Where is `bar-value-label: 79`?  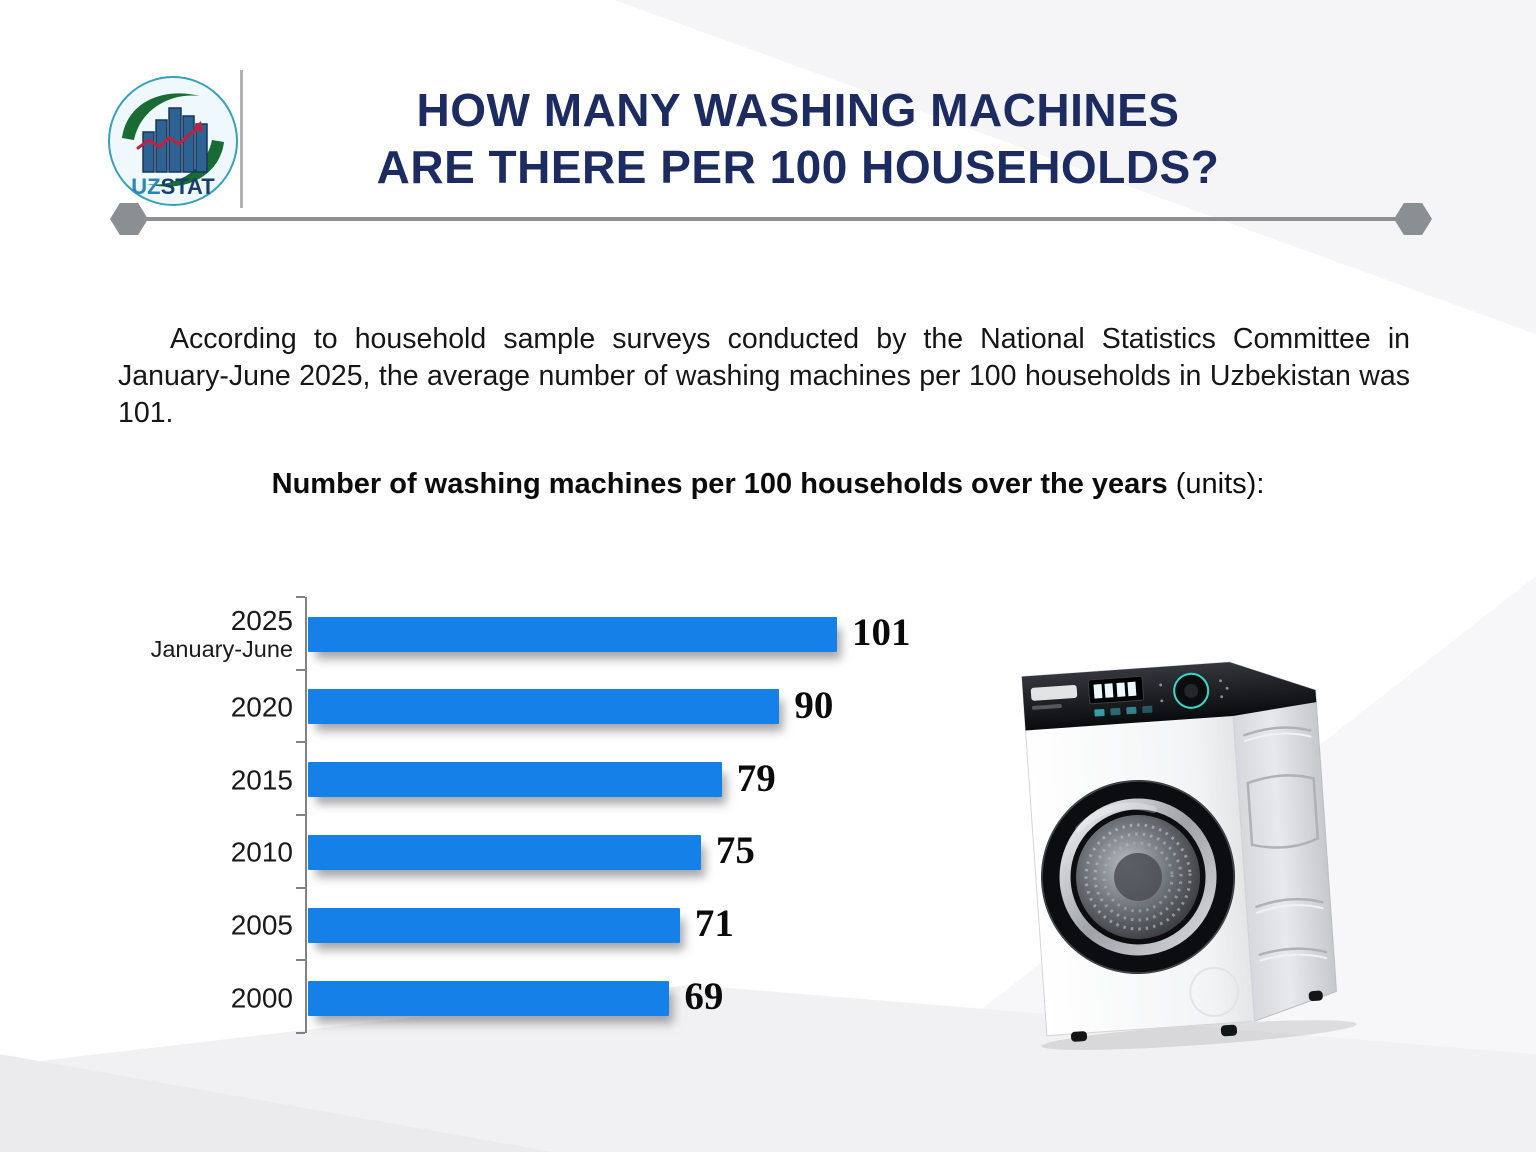 bar-value-label: 79 is located at coordinates (756, 778).